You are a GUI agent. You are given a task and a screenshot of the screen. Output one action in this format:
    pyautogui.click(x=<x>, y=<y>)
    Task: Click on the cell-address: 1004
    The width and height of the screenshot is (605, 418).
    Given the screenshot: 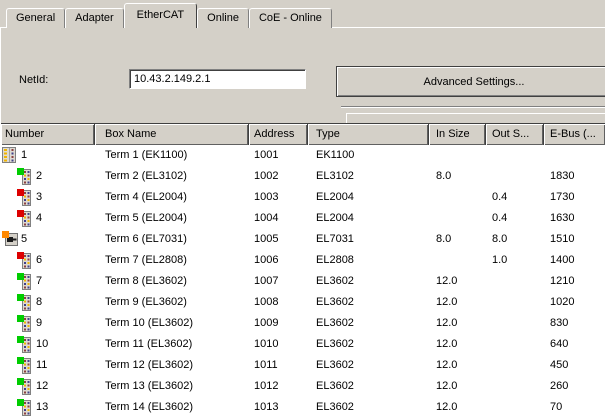 What is the action you would take?
    pyautogui.click(x=266, y=218)
    